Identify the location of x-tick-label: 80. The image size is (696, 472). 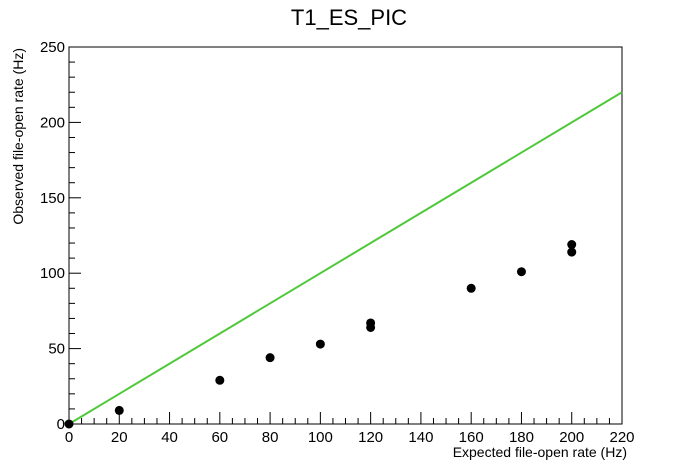
(270, 437).